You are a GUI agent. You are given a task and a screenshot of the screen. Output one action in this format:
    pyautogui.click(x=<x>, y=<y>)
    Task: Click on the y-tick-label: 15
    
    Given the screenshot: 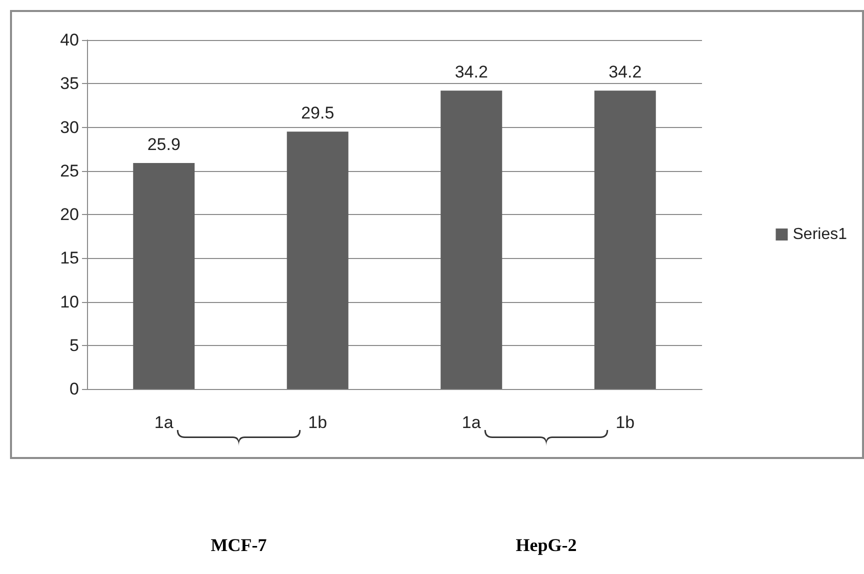 What is the action you would take?
    pyautogui.click(x=69, y=258)
    